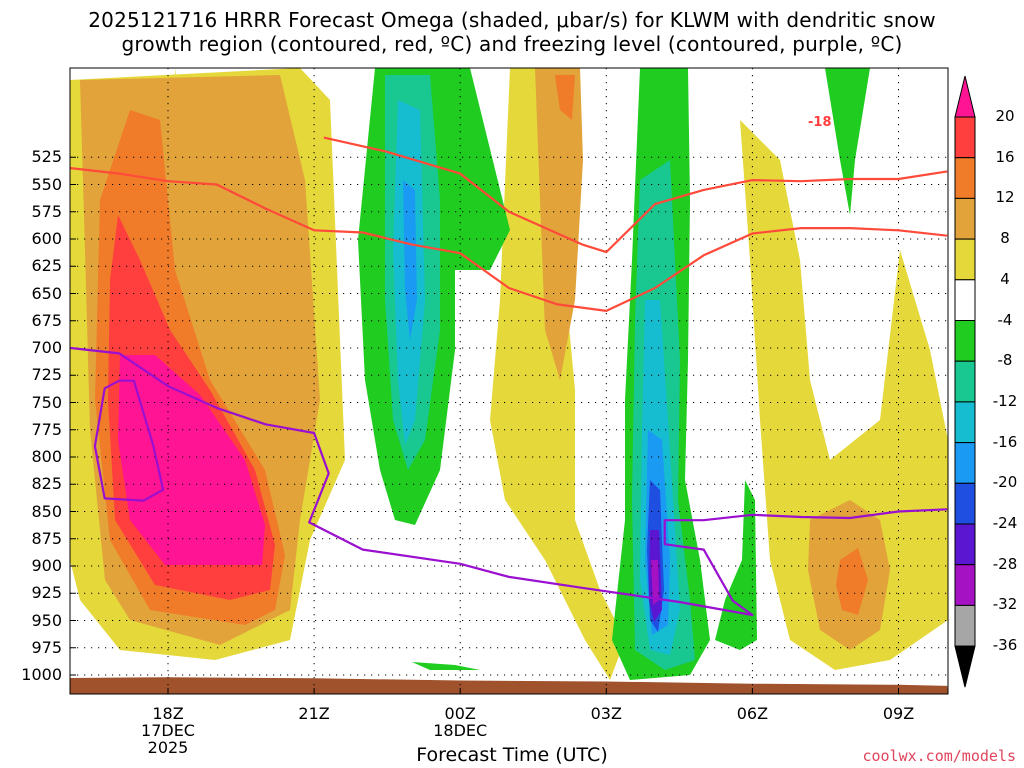 The image size is (1024, 768). What do you see at coordinates (1005, 604) in the screenshot?
I see `colorbar-label: -32` at bounding box center [1005, 604].